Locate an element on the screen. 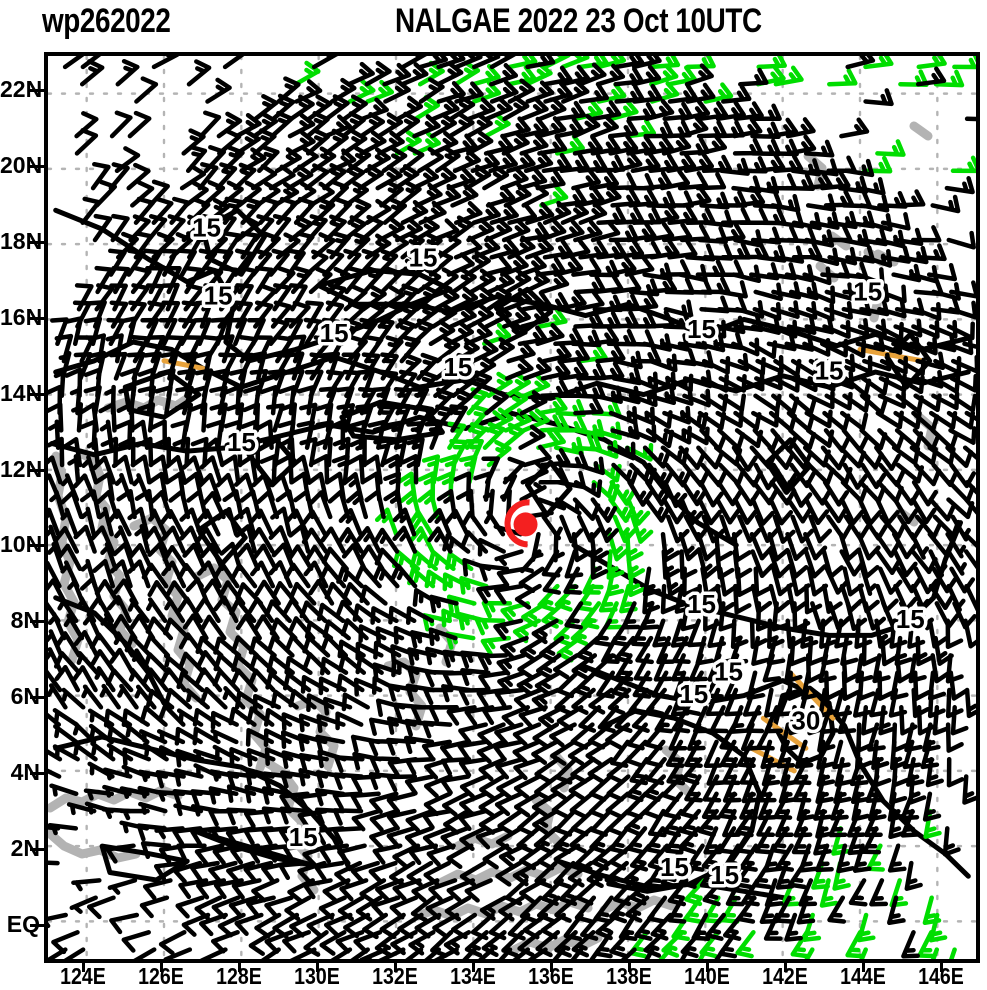  storm-center-spiral is located at coordinates (517, 523).